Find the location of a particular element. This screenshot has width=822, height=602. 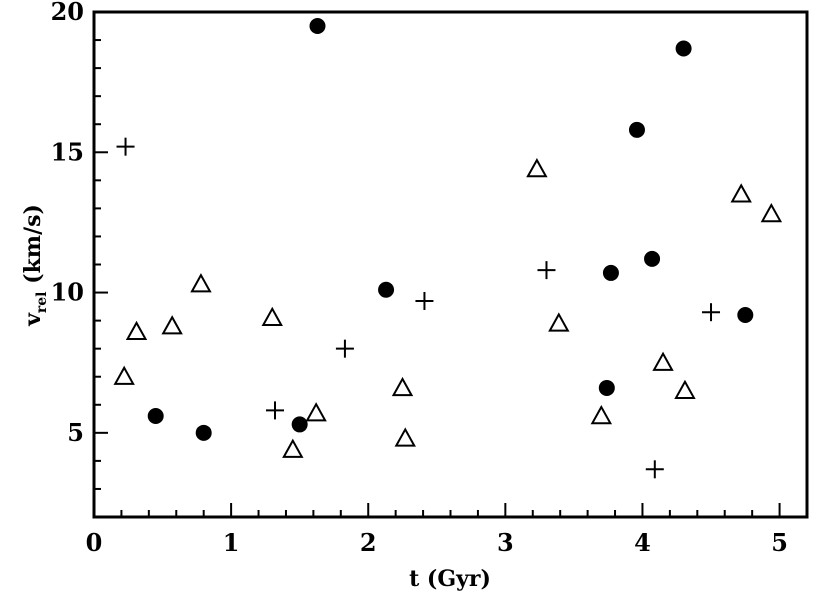

y-tick-label: 10 is located at coordinates (67, 292).